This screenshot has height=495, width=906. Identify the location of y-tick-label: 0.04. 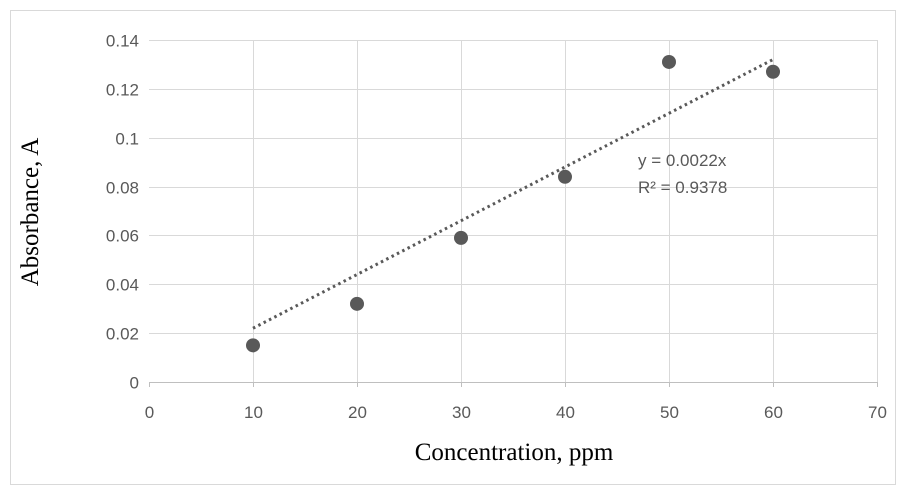
(122, 285).